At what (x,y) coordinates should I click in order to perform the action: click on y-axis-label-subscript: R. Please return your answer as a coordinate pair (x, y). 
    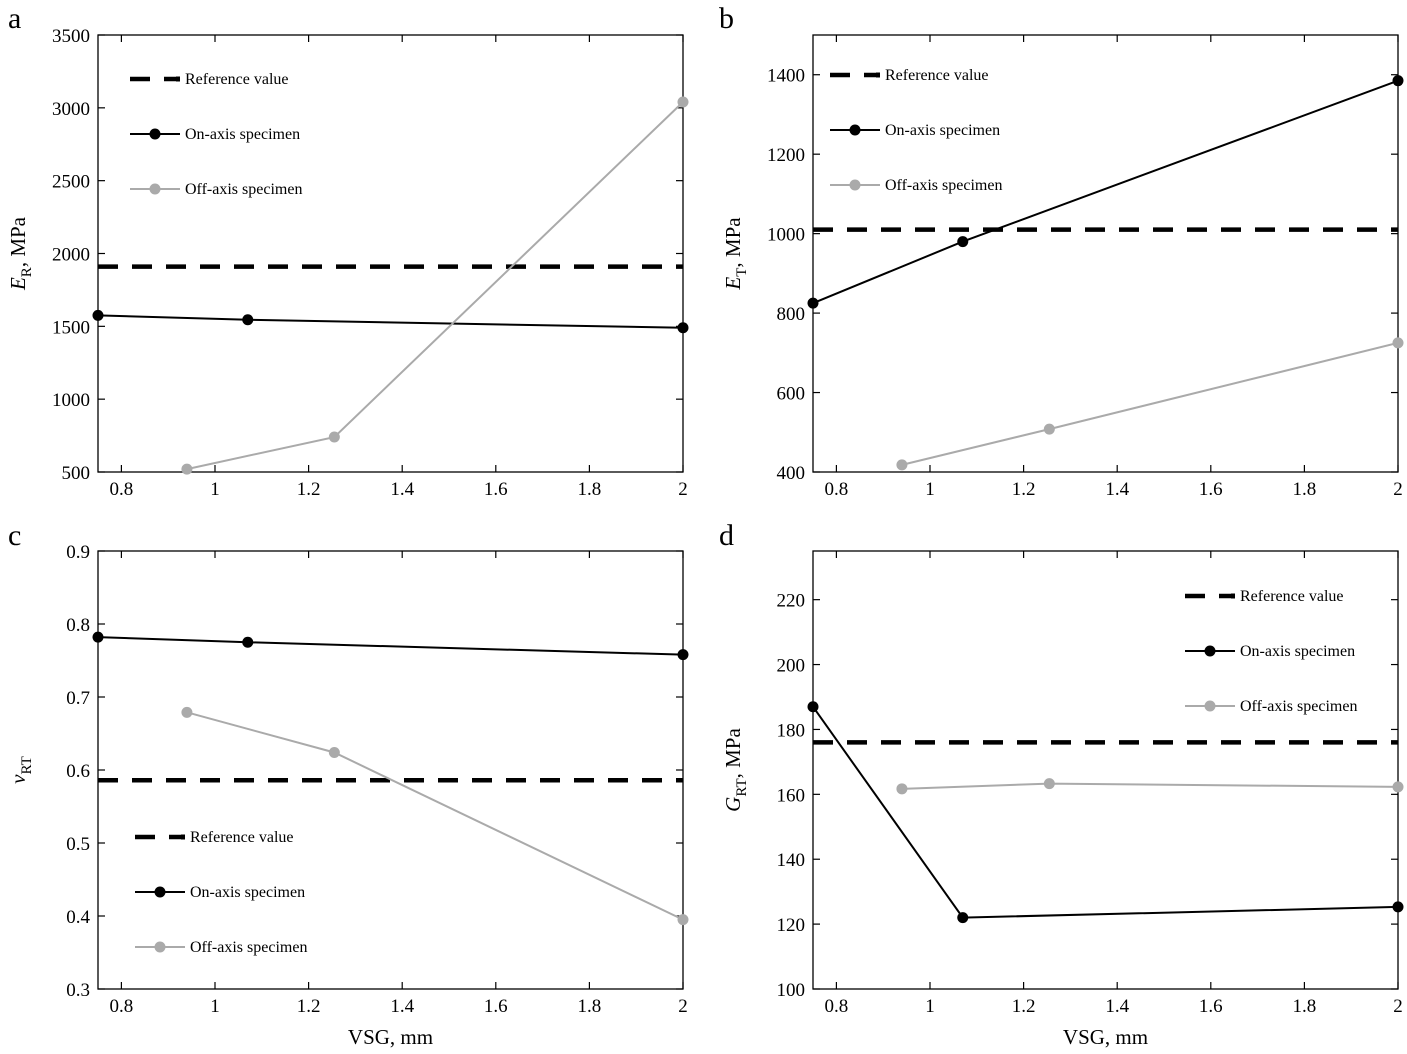
    Looking at the image, I should click on (27, 272).